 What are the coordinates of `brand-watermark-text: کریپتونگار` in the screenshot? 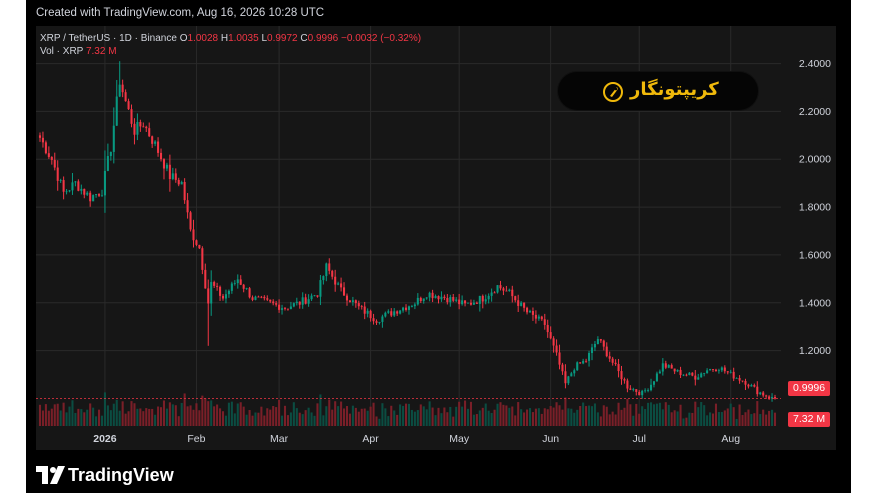 It's located at (674, 89).